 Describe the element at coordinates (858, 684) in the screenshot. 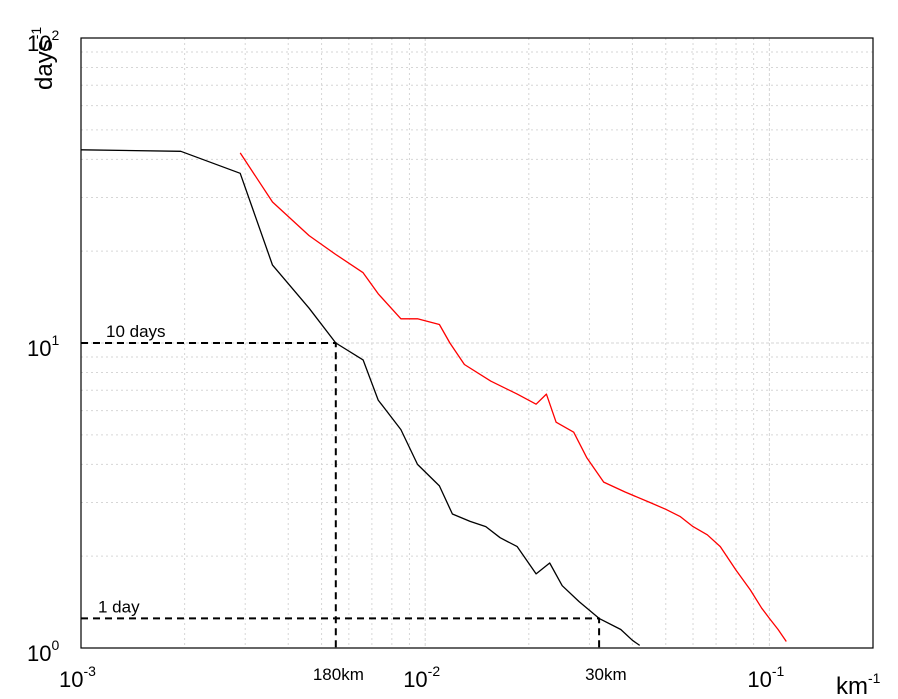

I see `x-axis-label: km-1` at that location.